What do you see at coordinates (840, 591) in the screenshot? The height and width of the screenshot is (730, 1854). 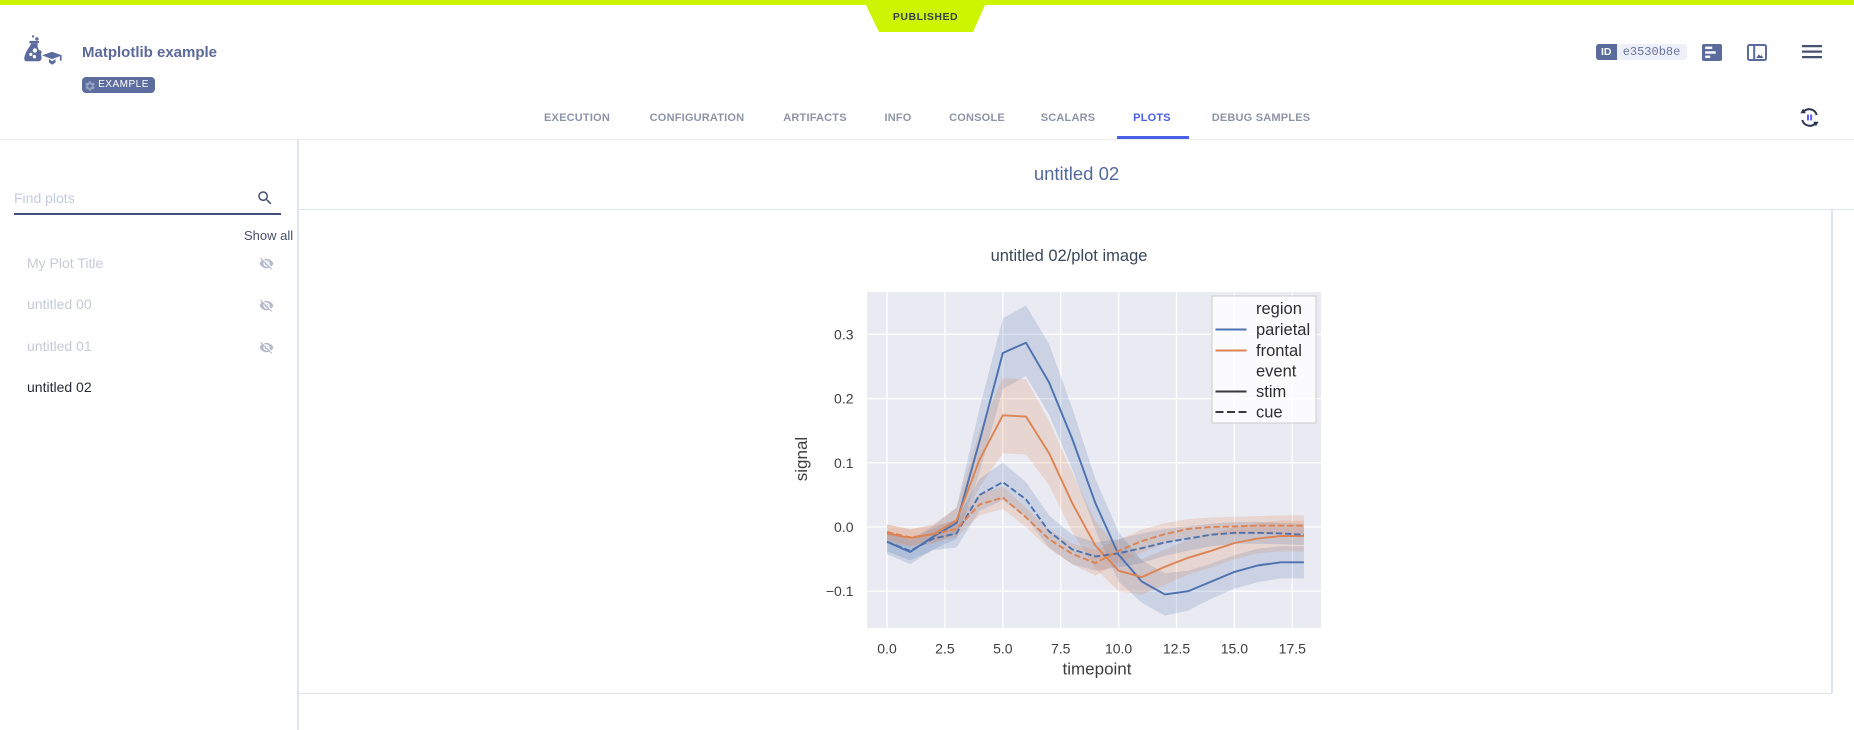 I see `svg-text: −0.1` at bounding box center [840, 591].